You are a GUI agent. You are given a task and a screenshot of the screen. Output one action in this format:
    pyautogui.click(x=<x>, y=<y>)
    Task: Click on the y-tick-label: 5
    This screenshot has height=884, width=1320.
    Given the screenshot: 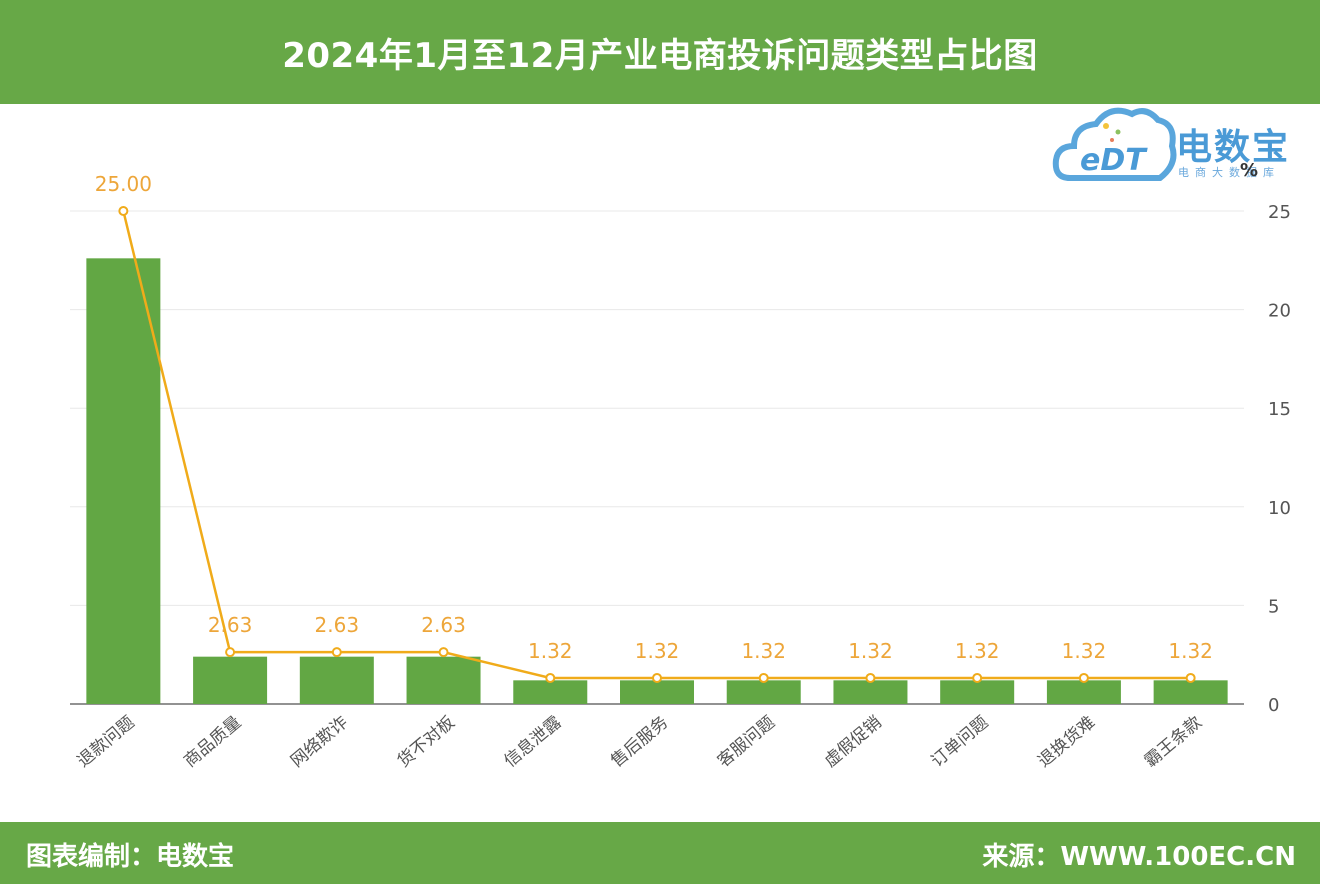 What is the action you would take?
    pyautogui.click(x=1273, y=606)
    